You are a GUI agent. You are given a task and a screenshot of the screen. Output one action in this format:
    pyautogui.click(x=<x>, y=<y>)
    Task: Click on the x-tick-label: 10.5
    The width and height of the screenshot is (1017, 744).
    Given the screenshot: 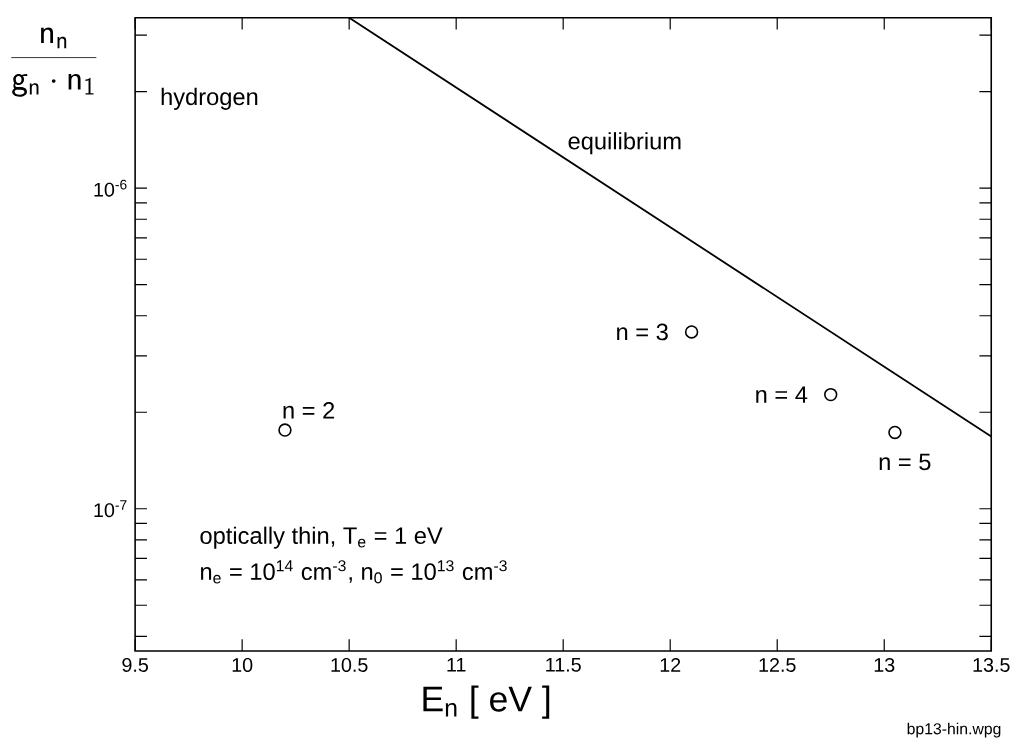 What is the action you would take?
    pyautogui.click(x=349, y=664)
    